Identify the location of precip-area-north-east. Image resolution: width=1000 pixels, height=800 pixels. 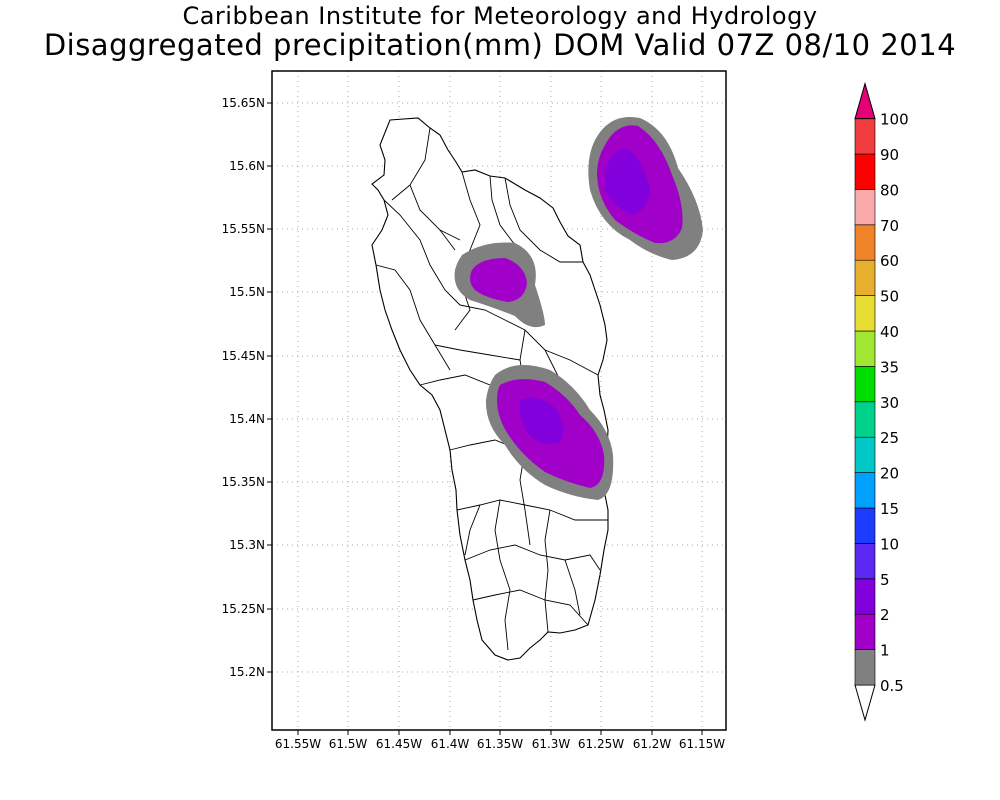
(645, 188).